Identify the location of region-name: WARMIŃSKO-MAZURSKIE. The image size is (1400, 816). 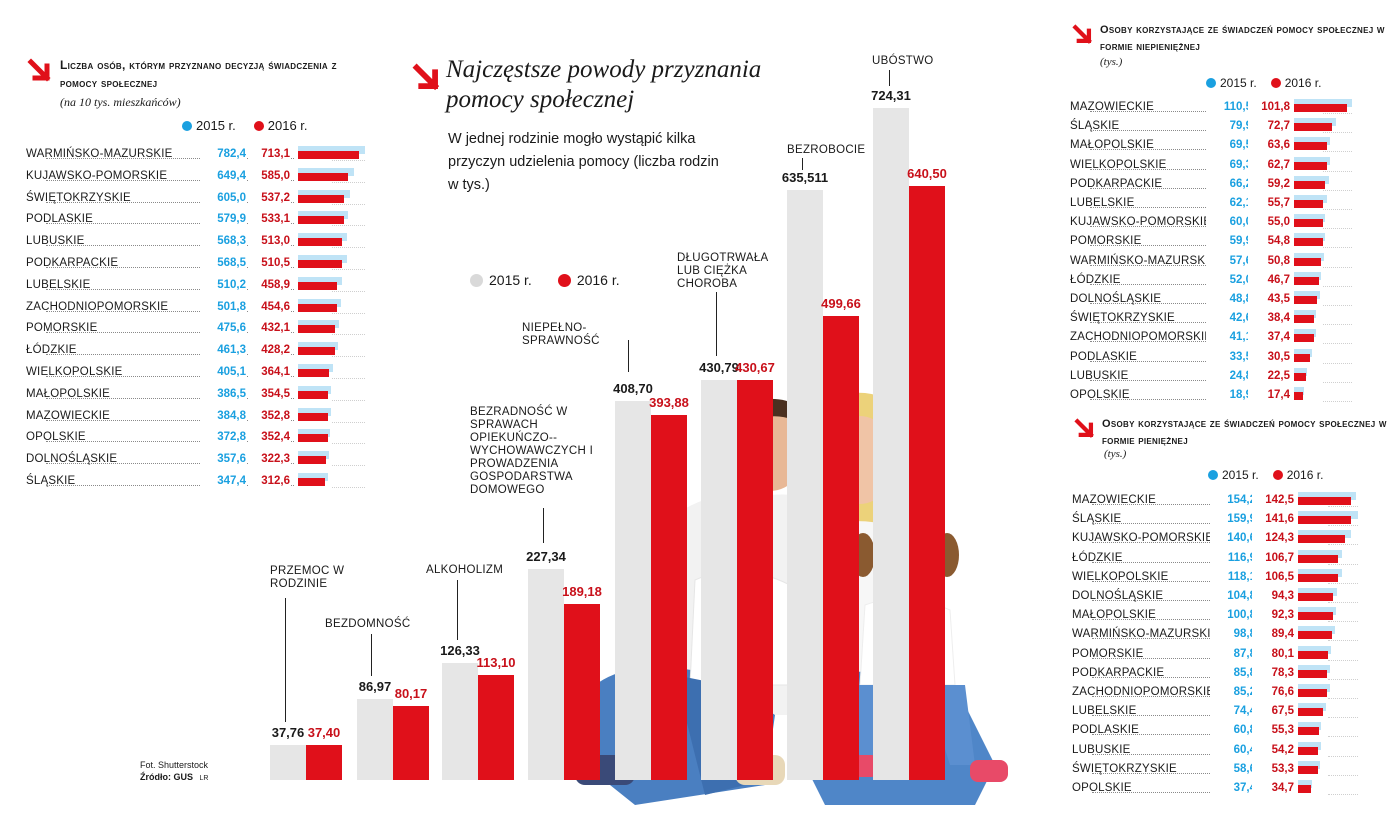
(1145, 634).